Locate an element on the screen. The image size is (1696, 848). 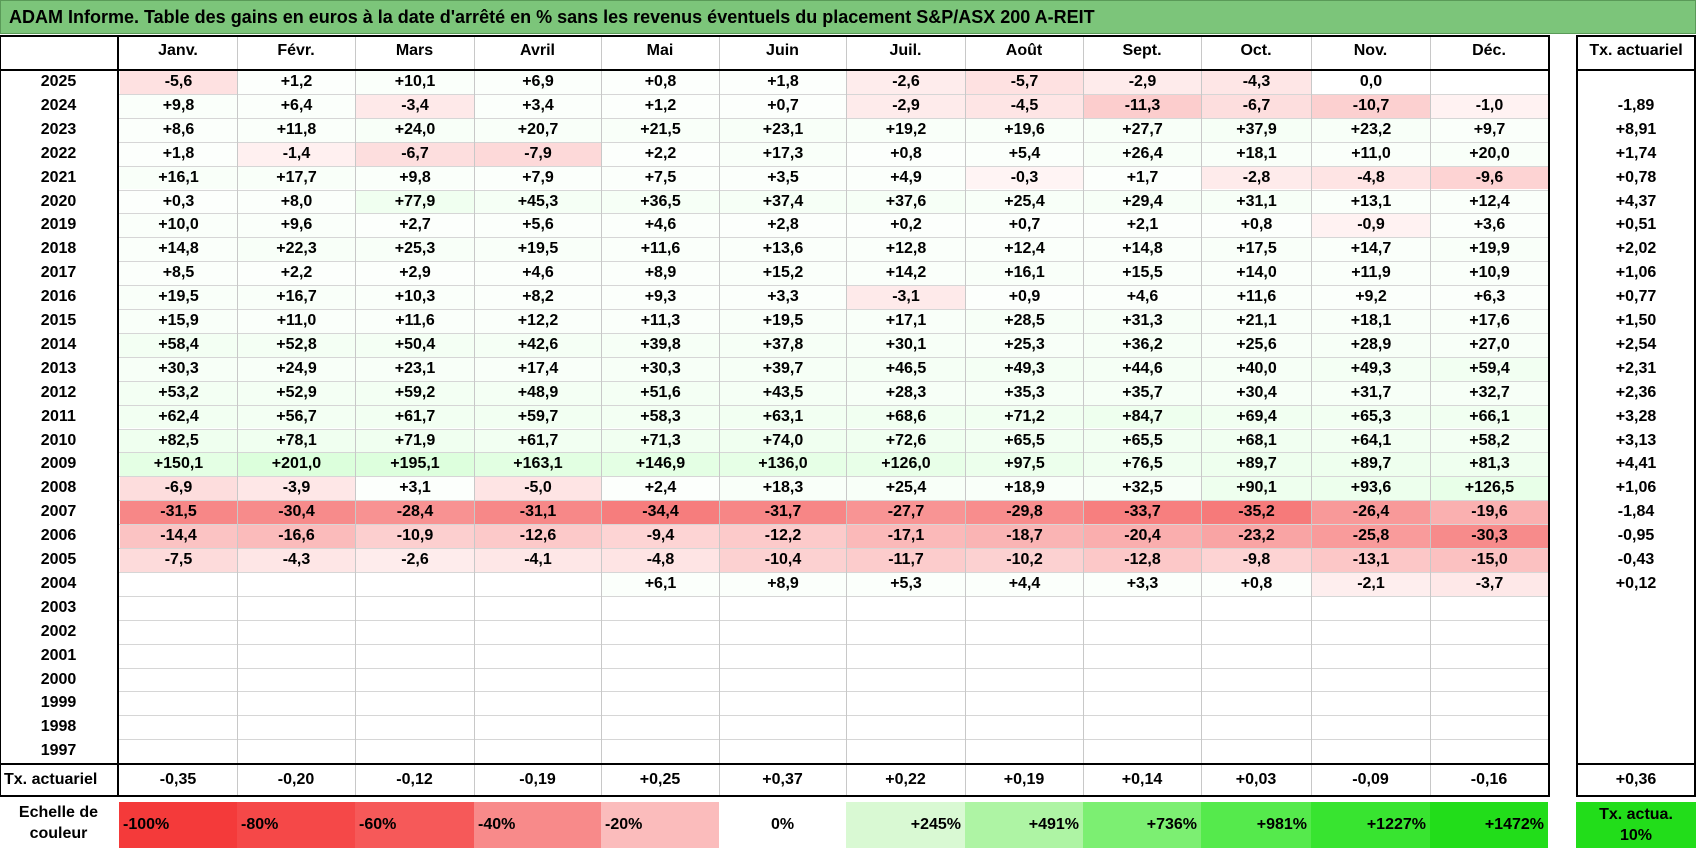
month-return-cell: +37,4 is located at coordinates (783, 202).